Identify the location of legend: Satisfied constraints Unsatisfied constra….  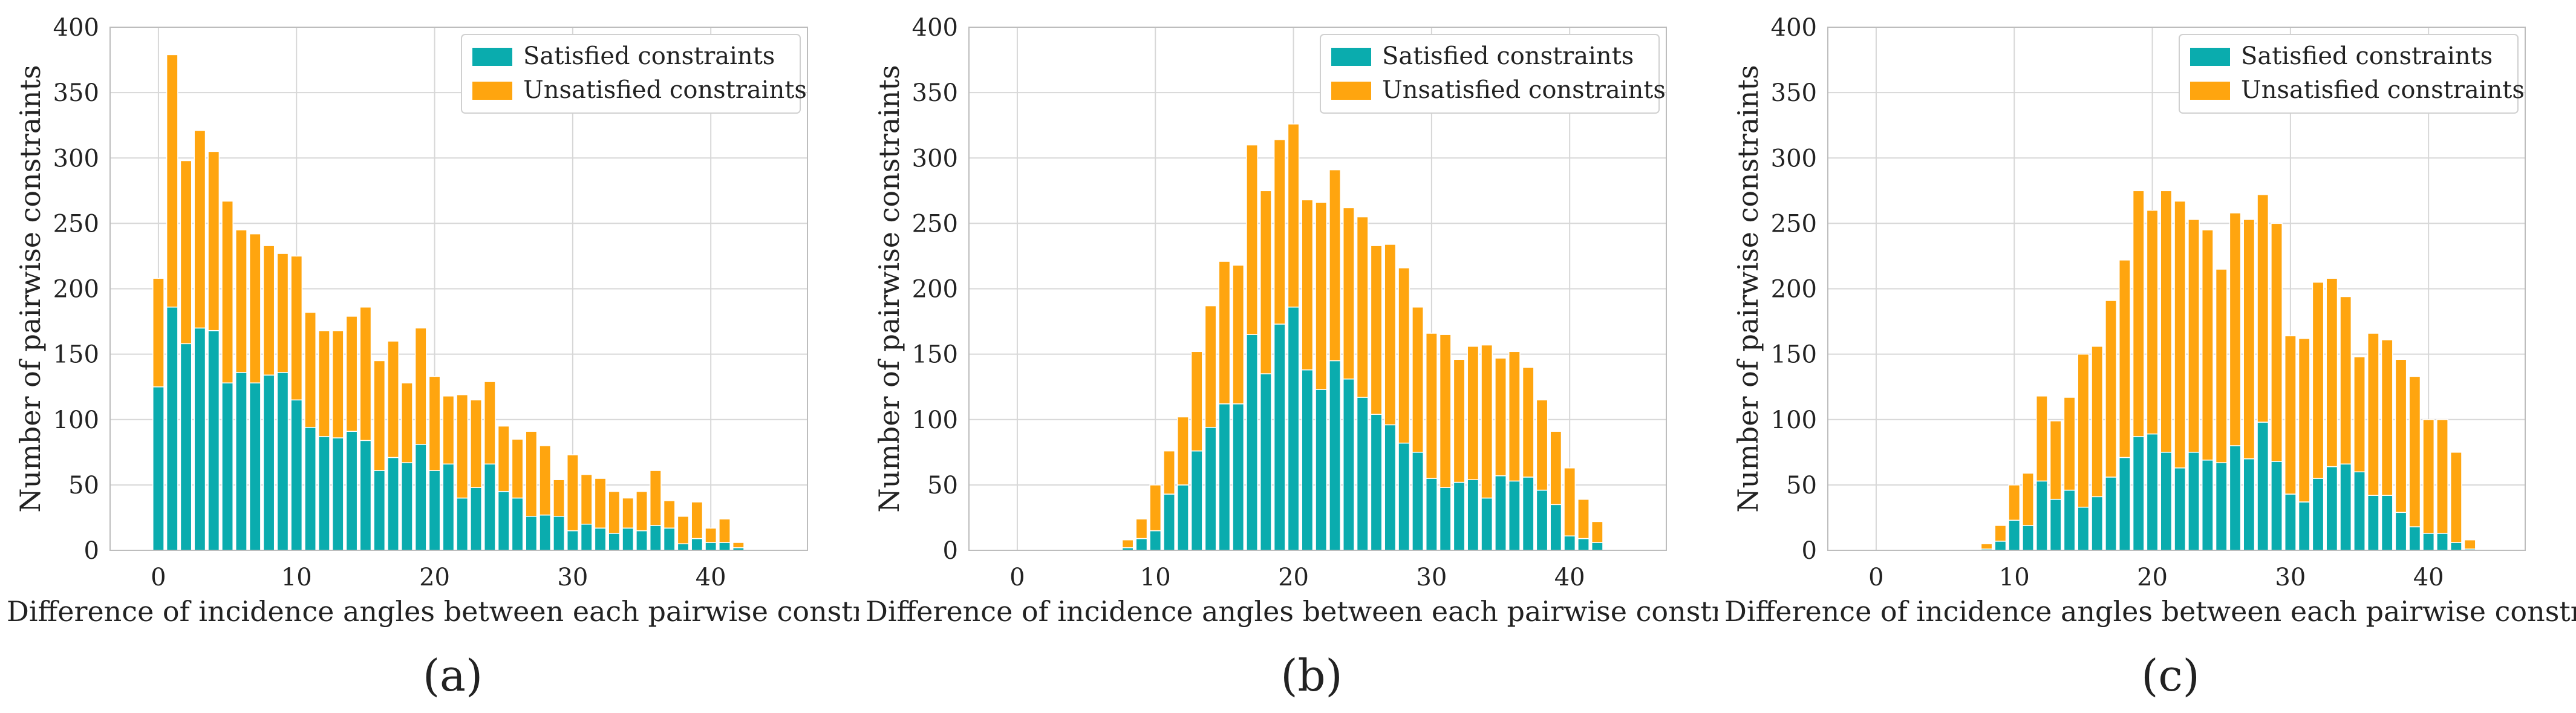
(634, 74).